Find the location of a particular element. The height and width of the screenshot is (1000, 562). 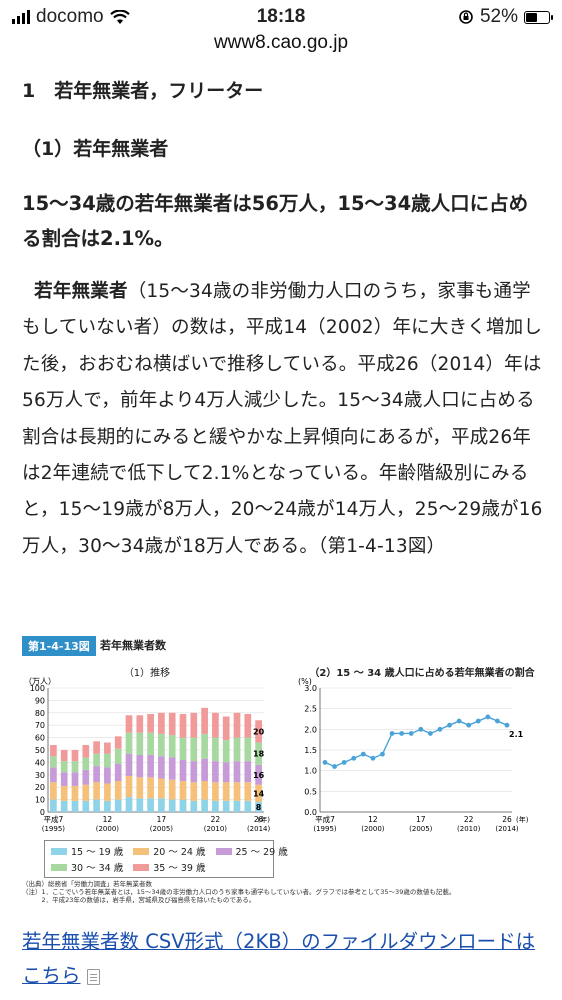

bar-x-unit: (年) is located at coordinates (264, 819).